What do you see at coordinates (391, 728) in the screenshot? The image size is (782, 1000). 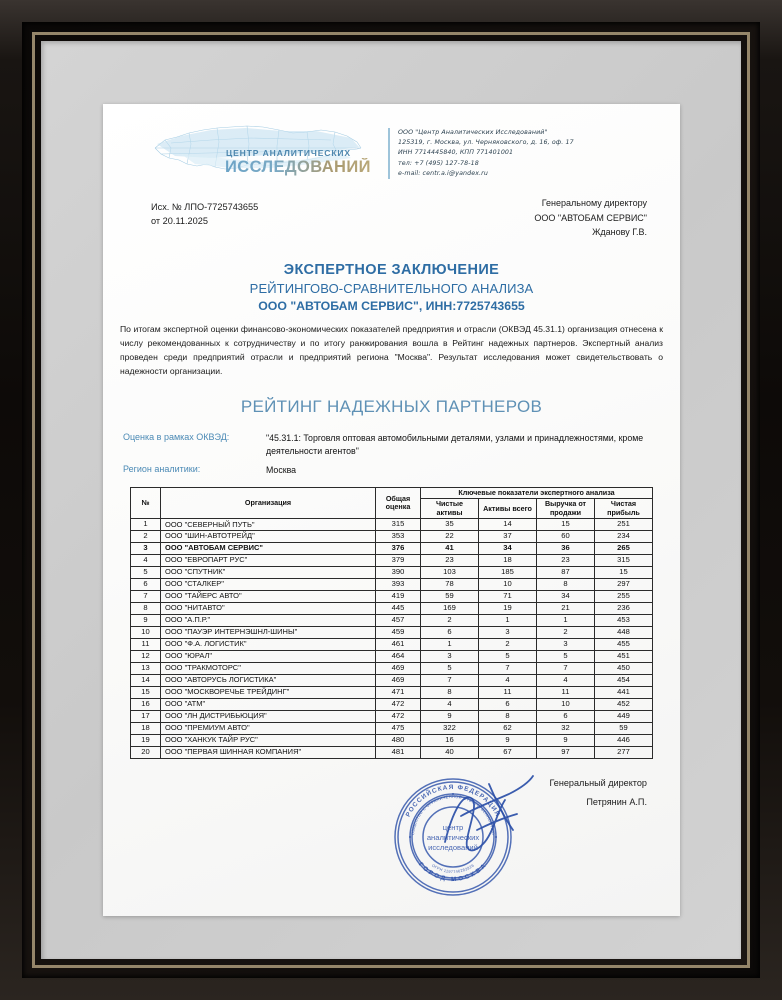 I see `table-row: 18 ООО "ПРЕМИУМ АВТО" 475 322 62 32 59` at bounding box center [391, 728].